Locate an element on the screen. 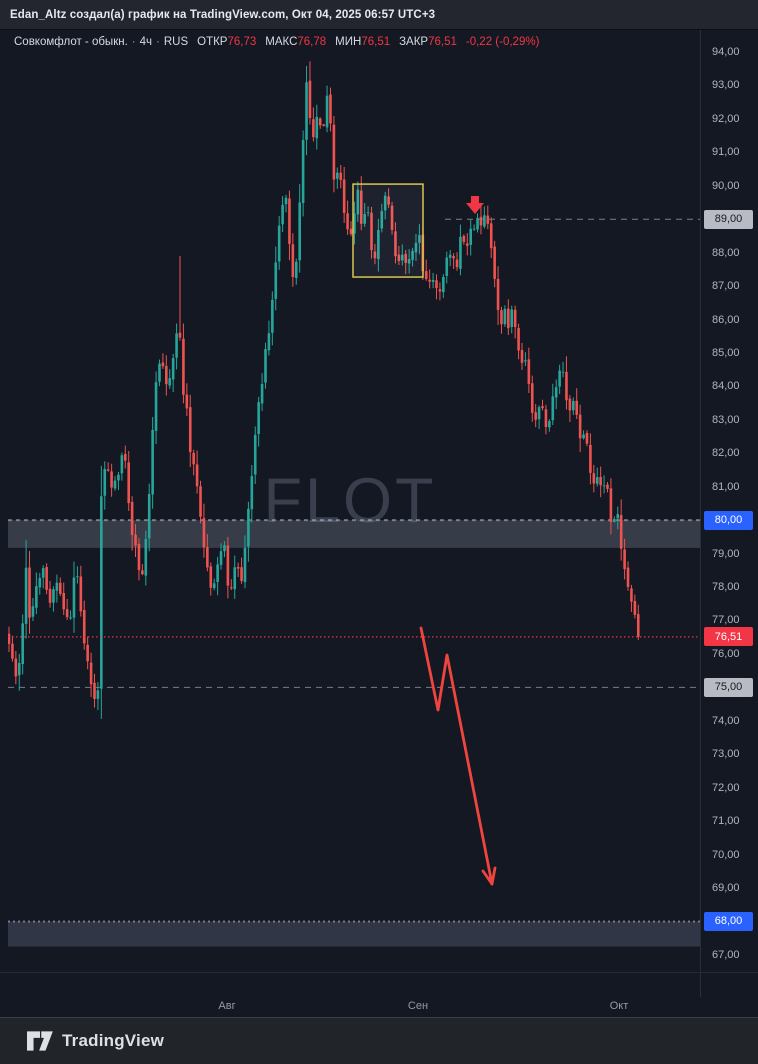 This screenshot has height=1064, width=758. time-axis: Авг Сен Окт is located at coordinates (379, 1007).